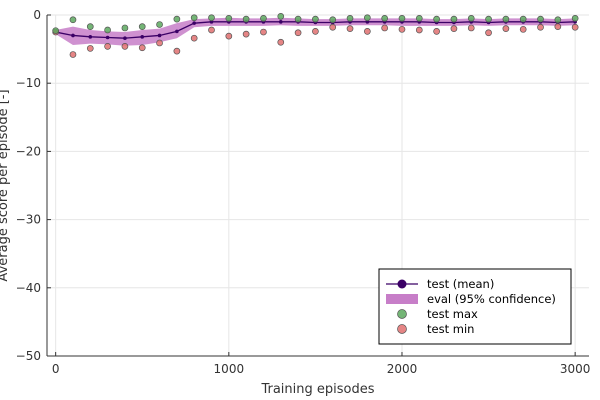 This screenshot has width=600, height=400. Describe the element at coordinates (28, 356) in the screenshot. I see `y-tick-label: −50` at that location.